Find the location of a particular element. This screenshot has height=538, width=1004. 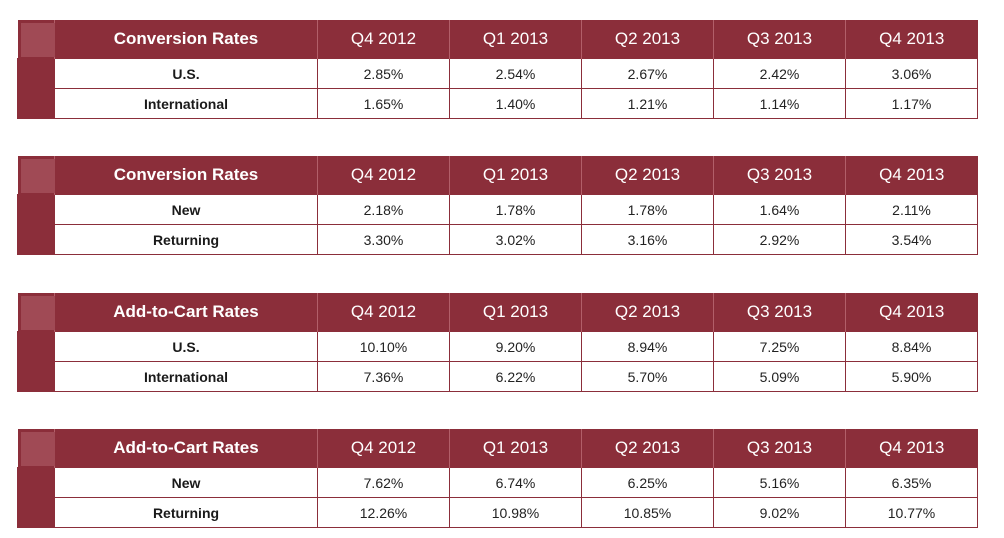

table-cell: 2.11% is located at coordinates (911, 209).